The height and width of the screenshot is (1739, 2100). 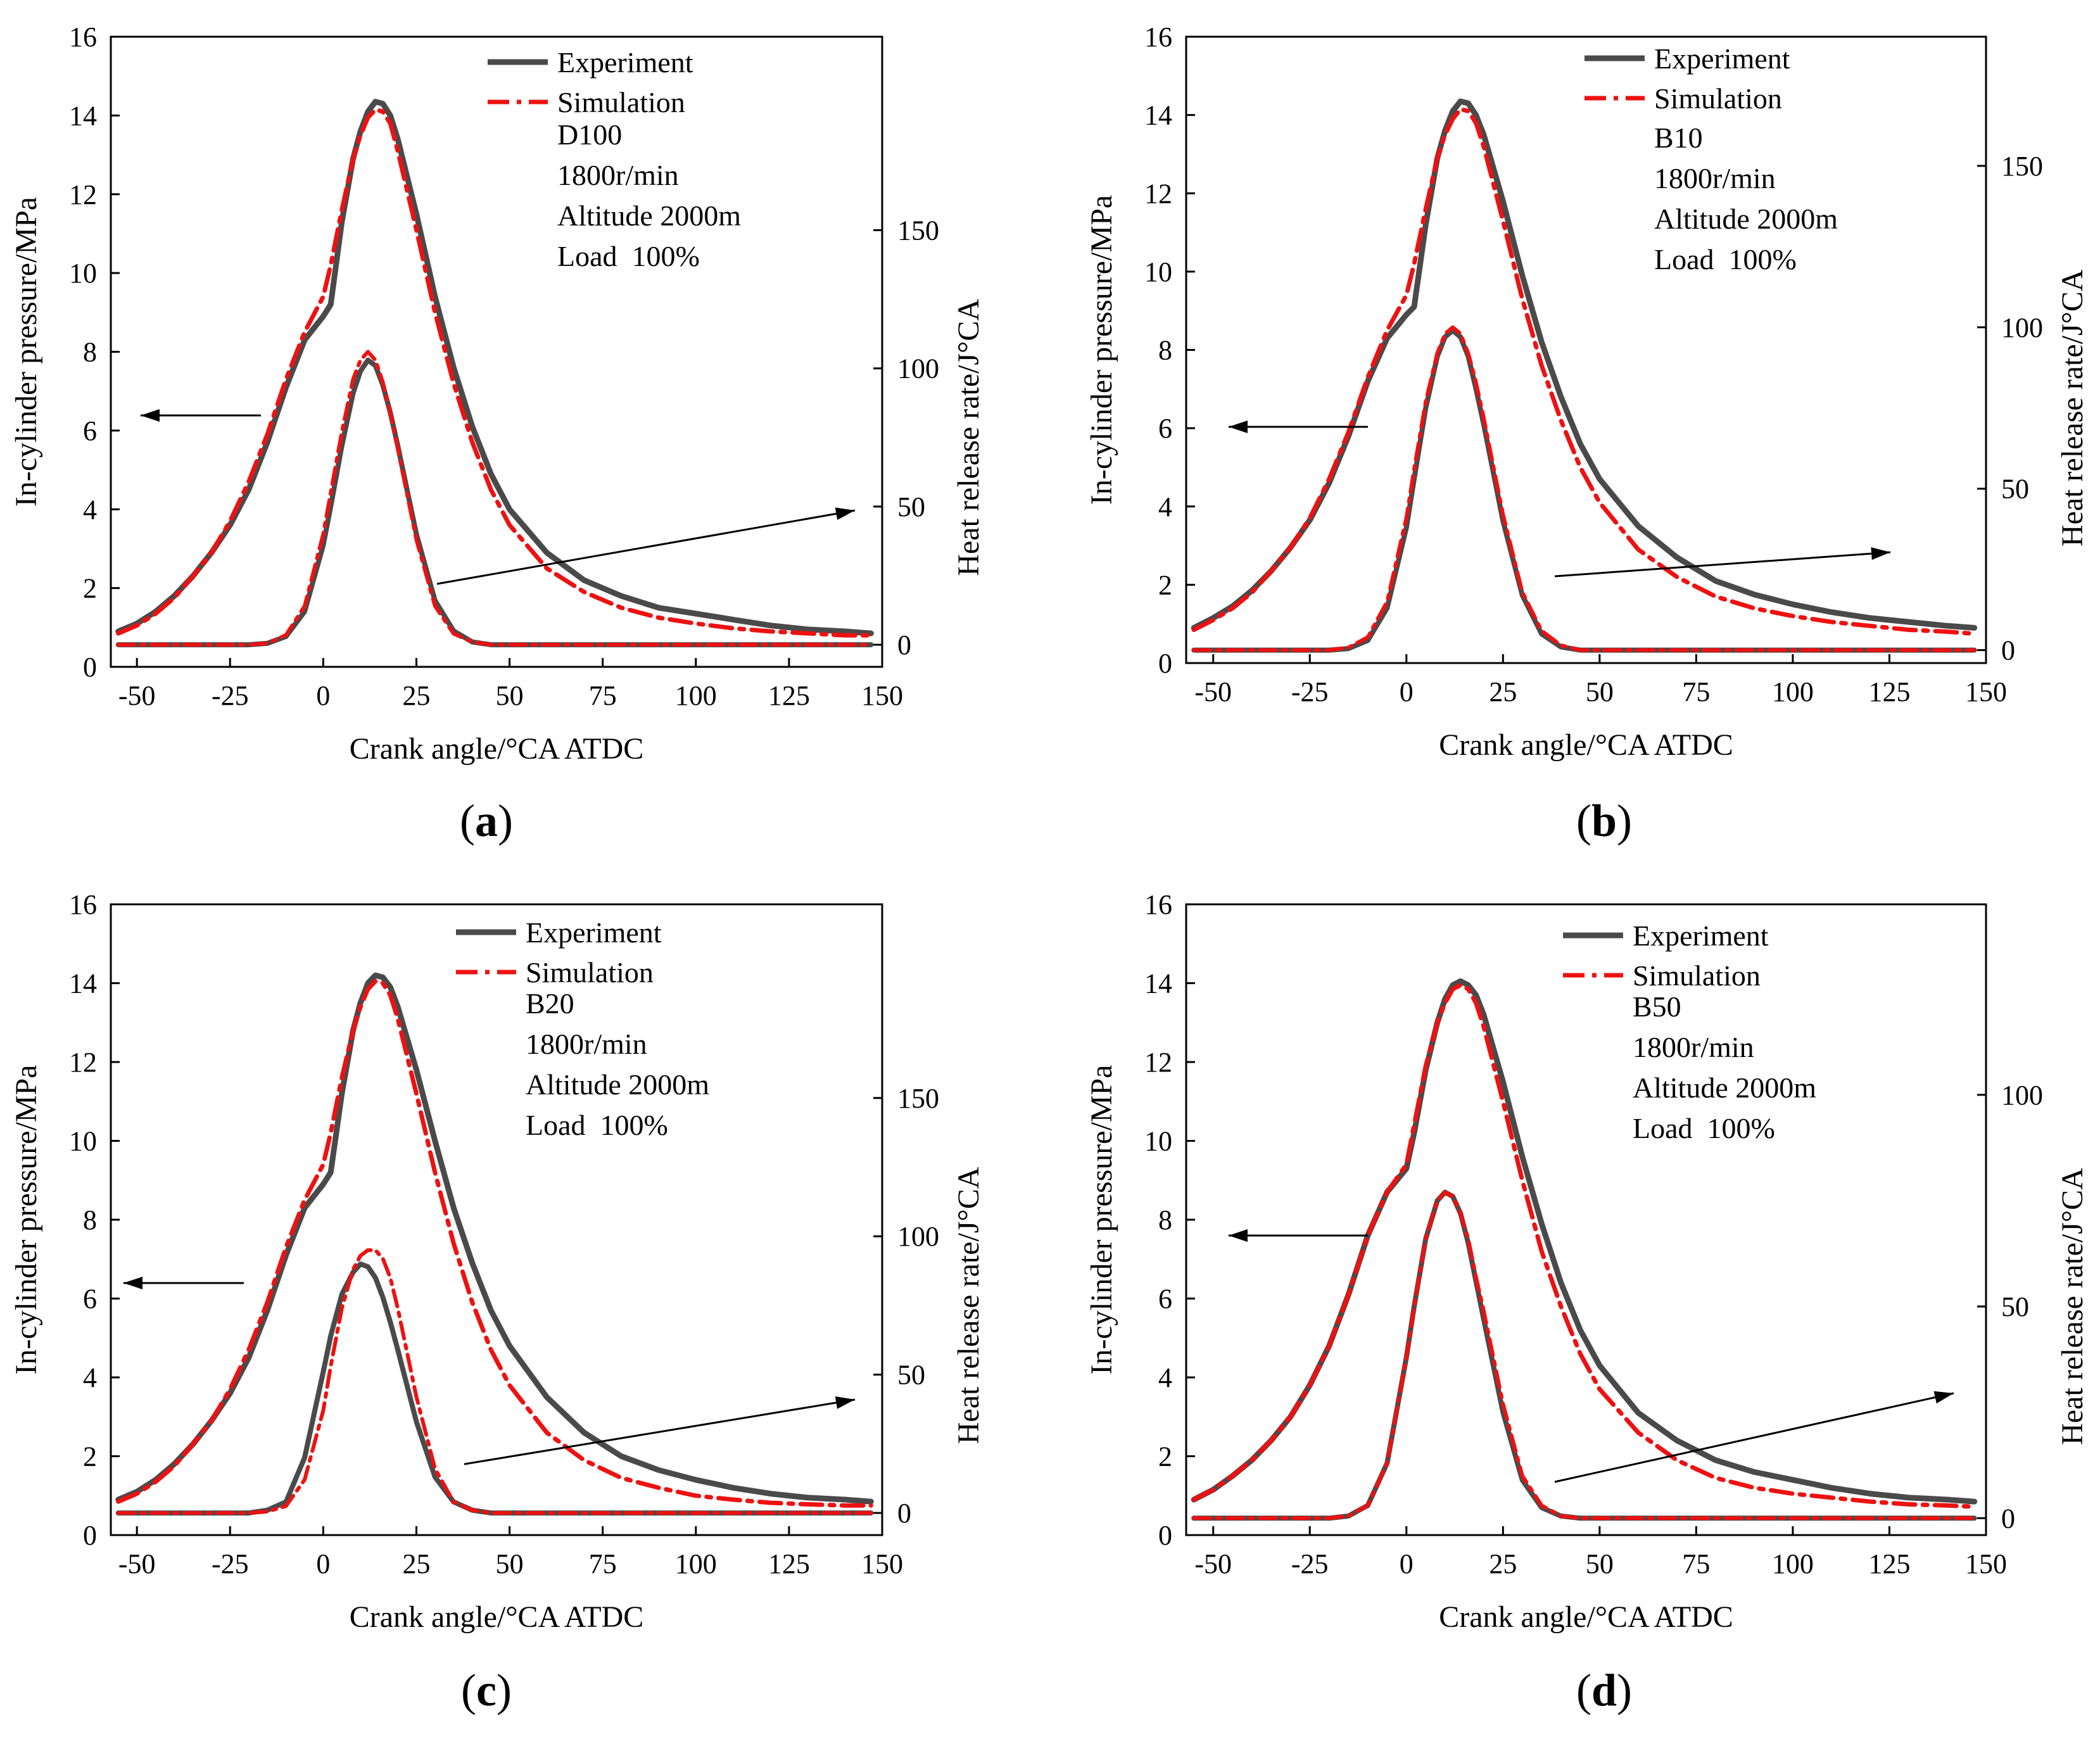 I want to click on annotation-line: 1800r/min, so click(x=1715, y=178).